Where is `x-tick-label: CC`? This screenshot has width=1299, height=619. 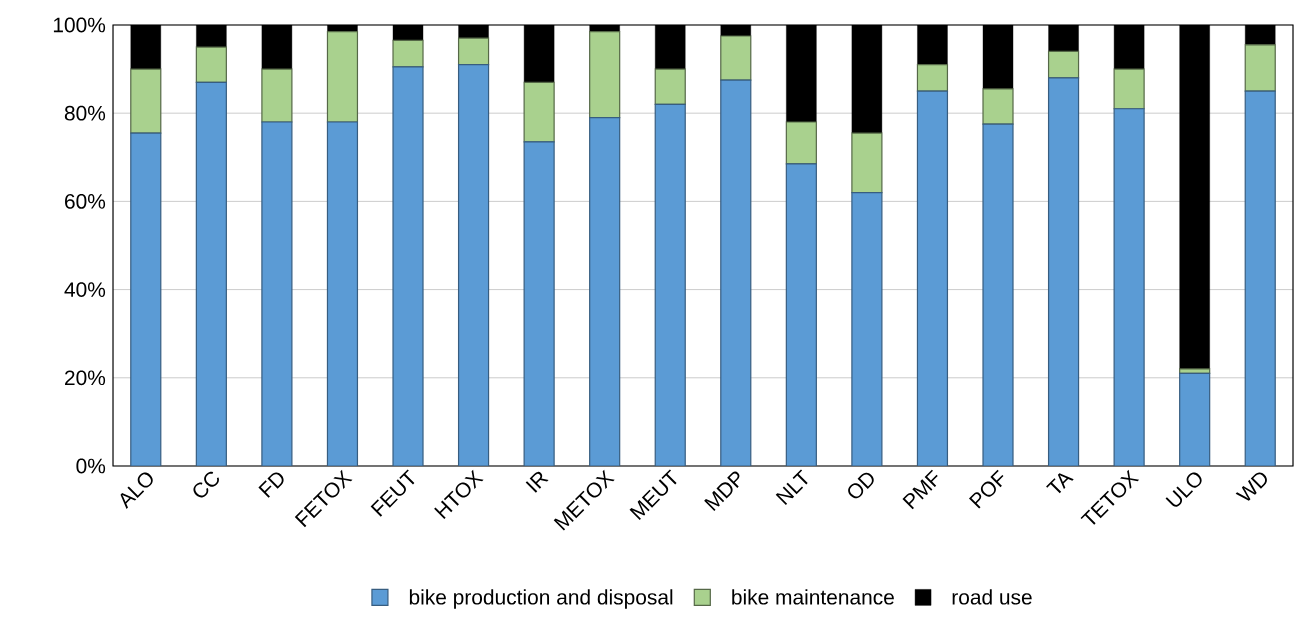 x-tick-label: CC is located at coordinates (206, 484).